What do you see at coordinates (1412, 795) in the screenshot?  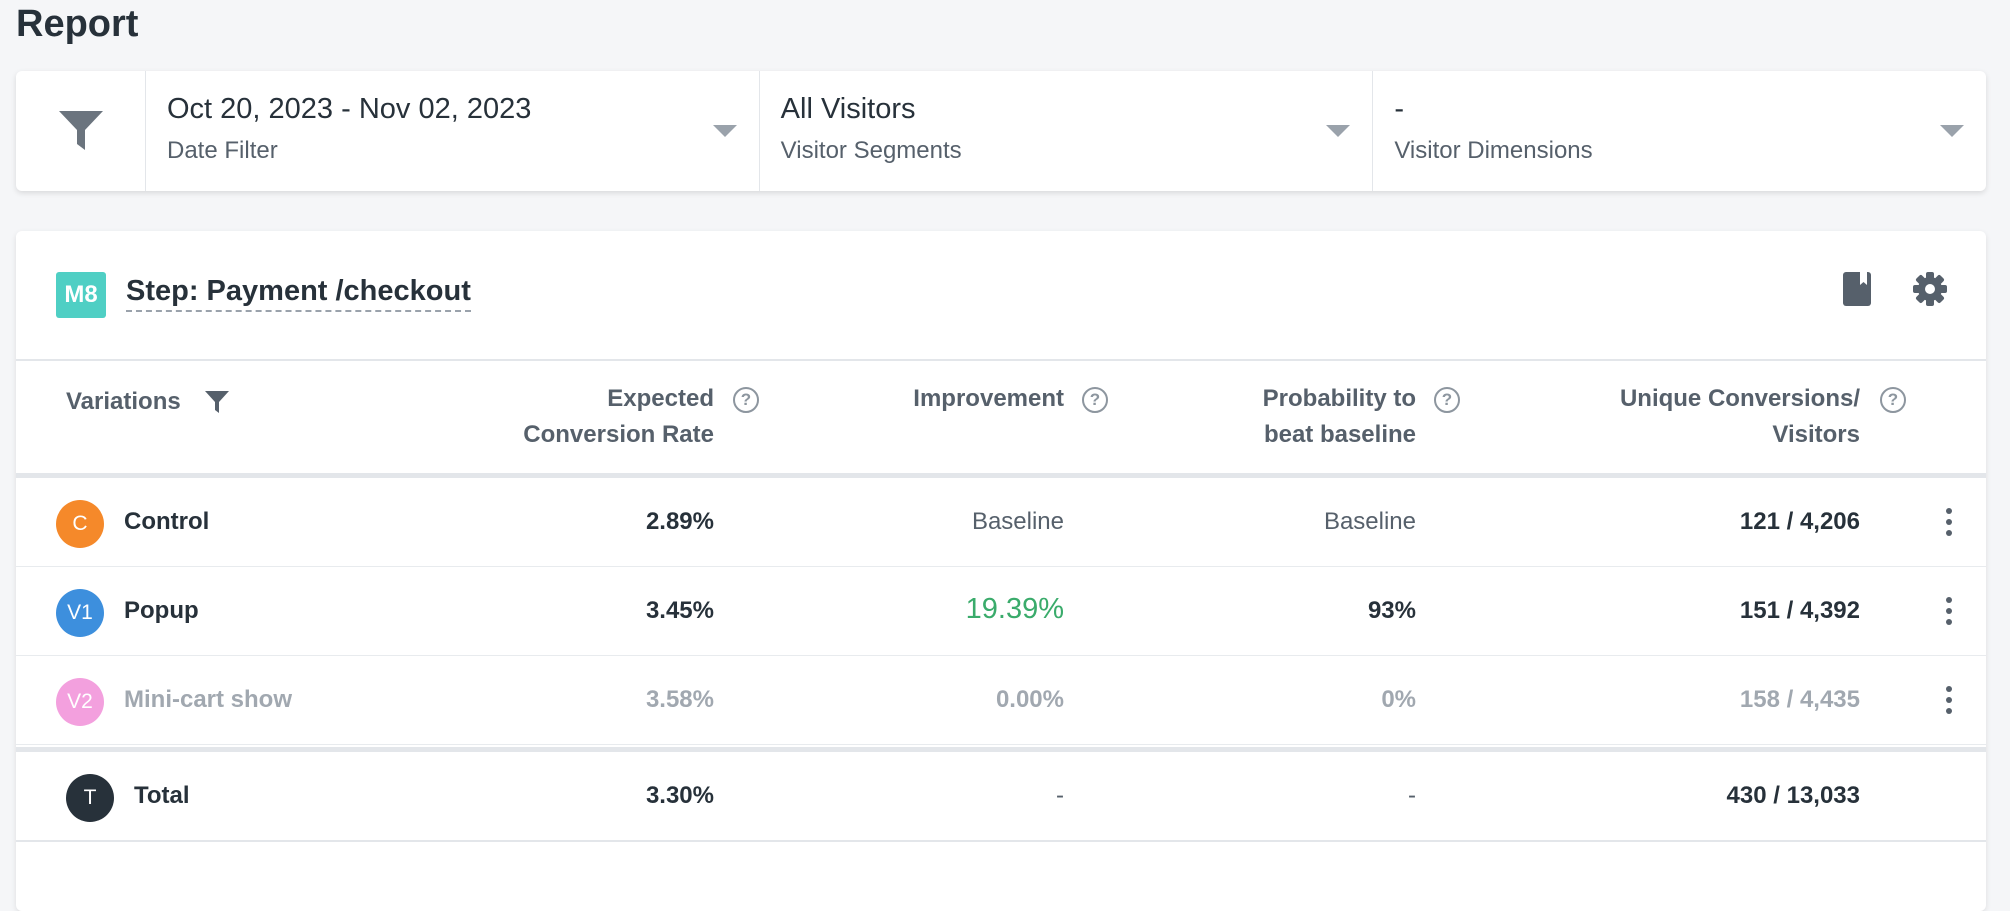 I see `total-probability: -` at bounding box center [1412, 795].